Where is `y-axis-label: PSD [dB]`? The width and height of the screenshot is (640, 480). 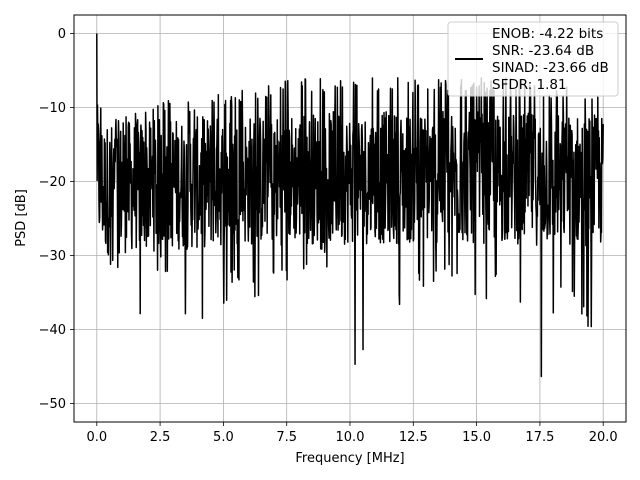 y-axis-label: PSD [dB] is located at coordinates (21, 218).